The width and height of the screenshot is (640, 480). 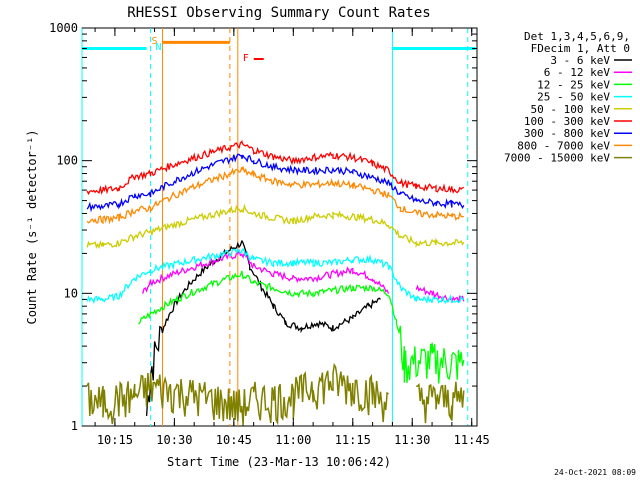 What do you see at coordinates (155, 41) in the screenshot?
I see `flag-s: S` at bounding box center [155, 41].